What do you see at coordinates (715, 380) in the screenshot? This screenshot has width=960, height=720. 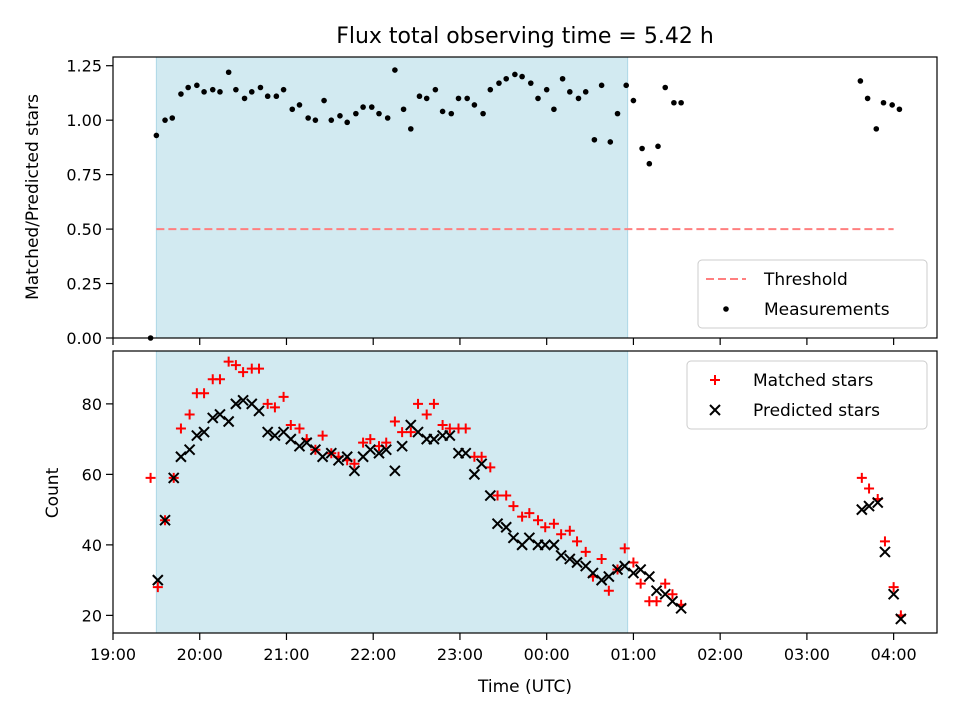 I see `legend-marker-matched` at bounding box center [715, 380].